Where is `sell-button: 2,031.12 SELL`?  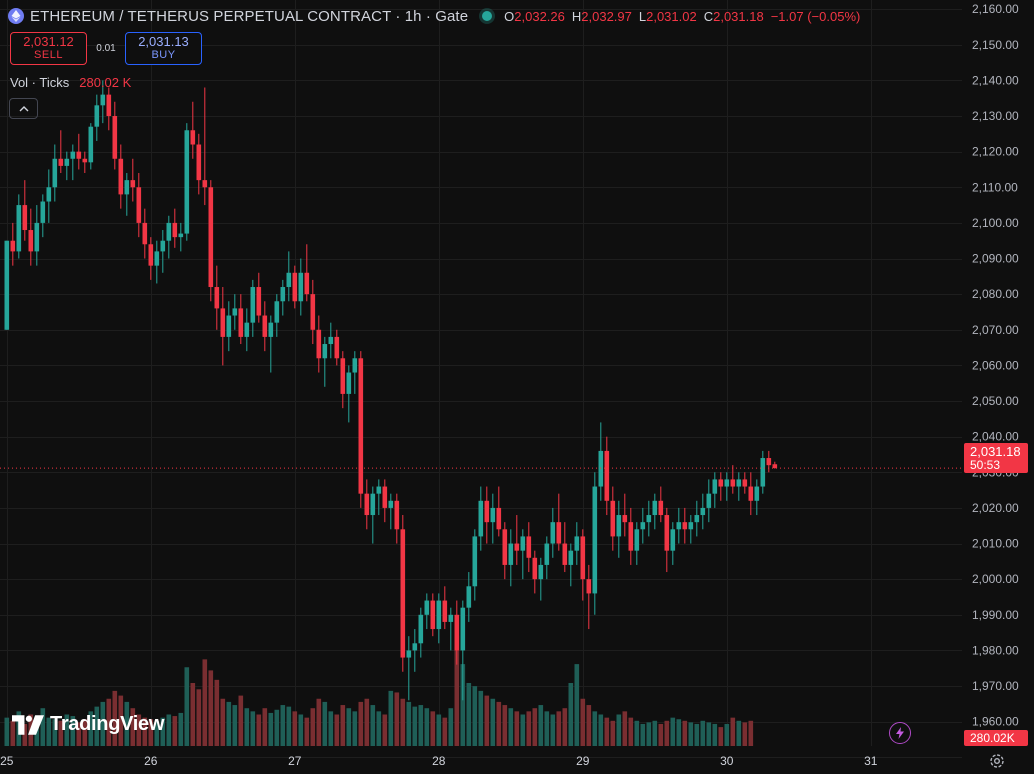
sell-button: 2,031.12 SELL is located at coordinates (48, 48).